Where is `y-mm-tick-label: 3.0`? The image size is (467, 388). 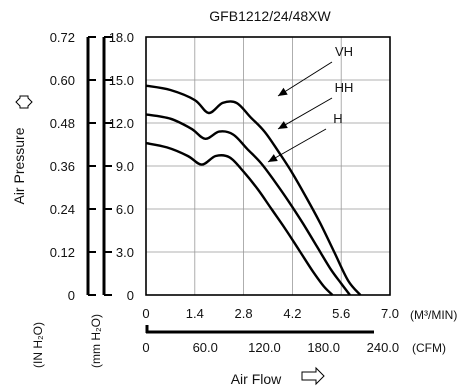
y-mm-tick-label: 3.0 is located at coordinates (125, 252).